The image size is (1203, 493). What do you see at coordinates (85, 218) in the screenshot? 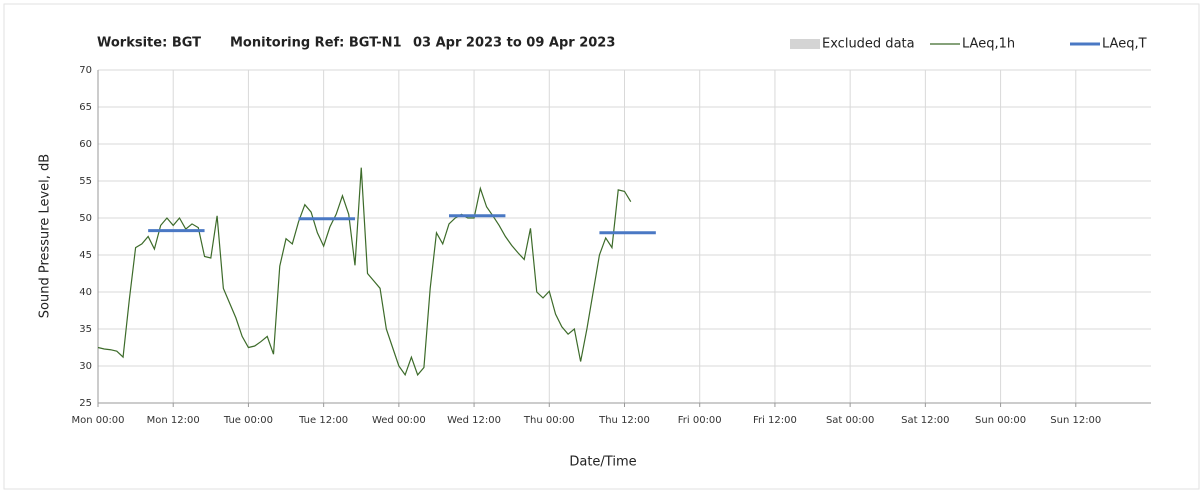
I see `y-tick-label: 50` at bounding box center [85, 218].